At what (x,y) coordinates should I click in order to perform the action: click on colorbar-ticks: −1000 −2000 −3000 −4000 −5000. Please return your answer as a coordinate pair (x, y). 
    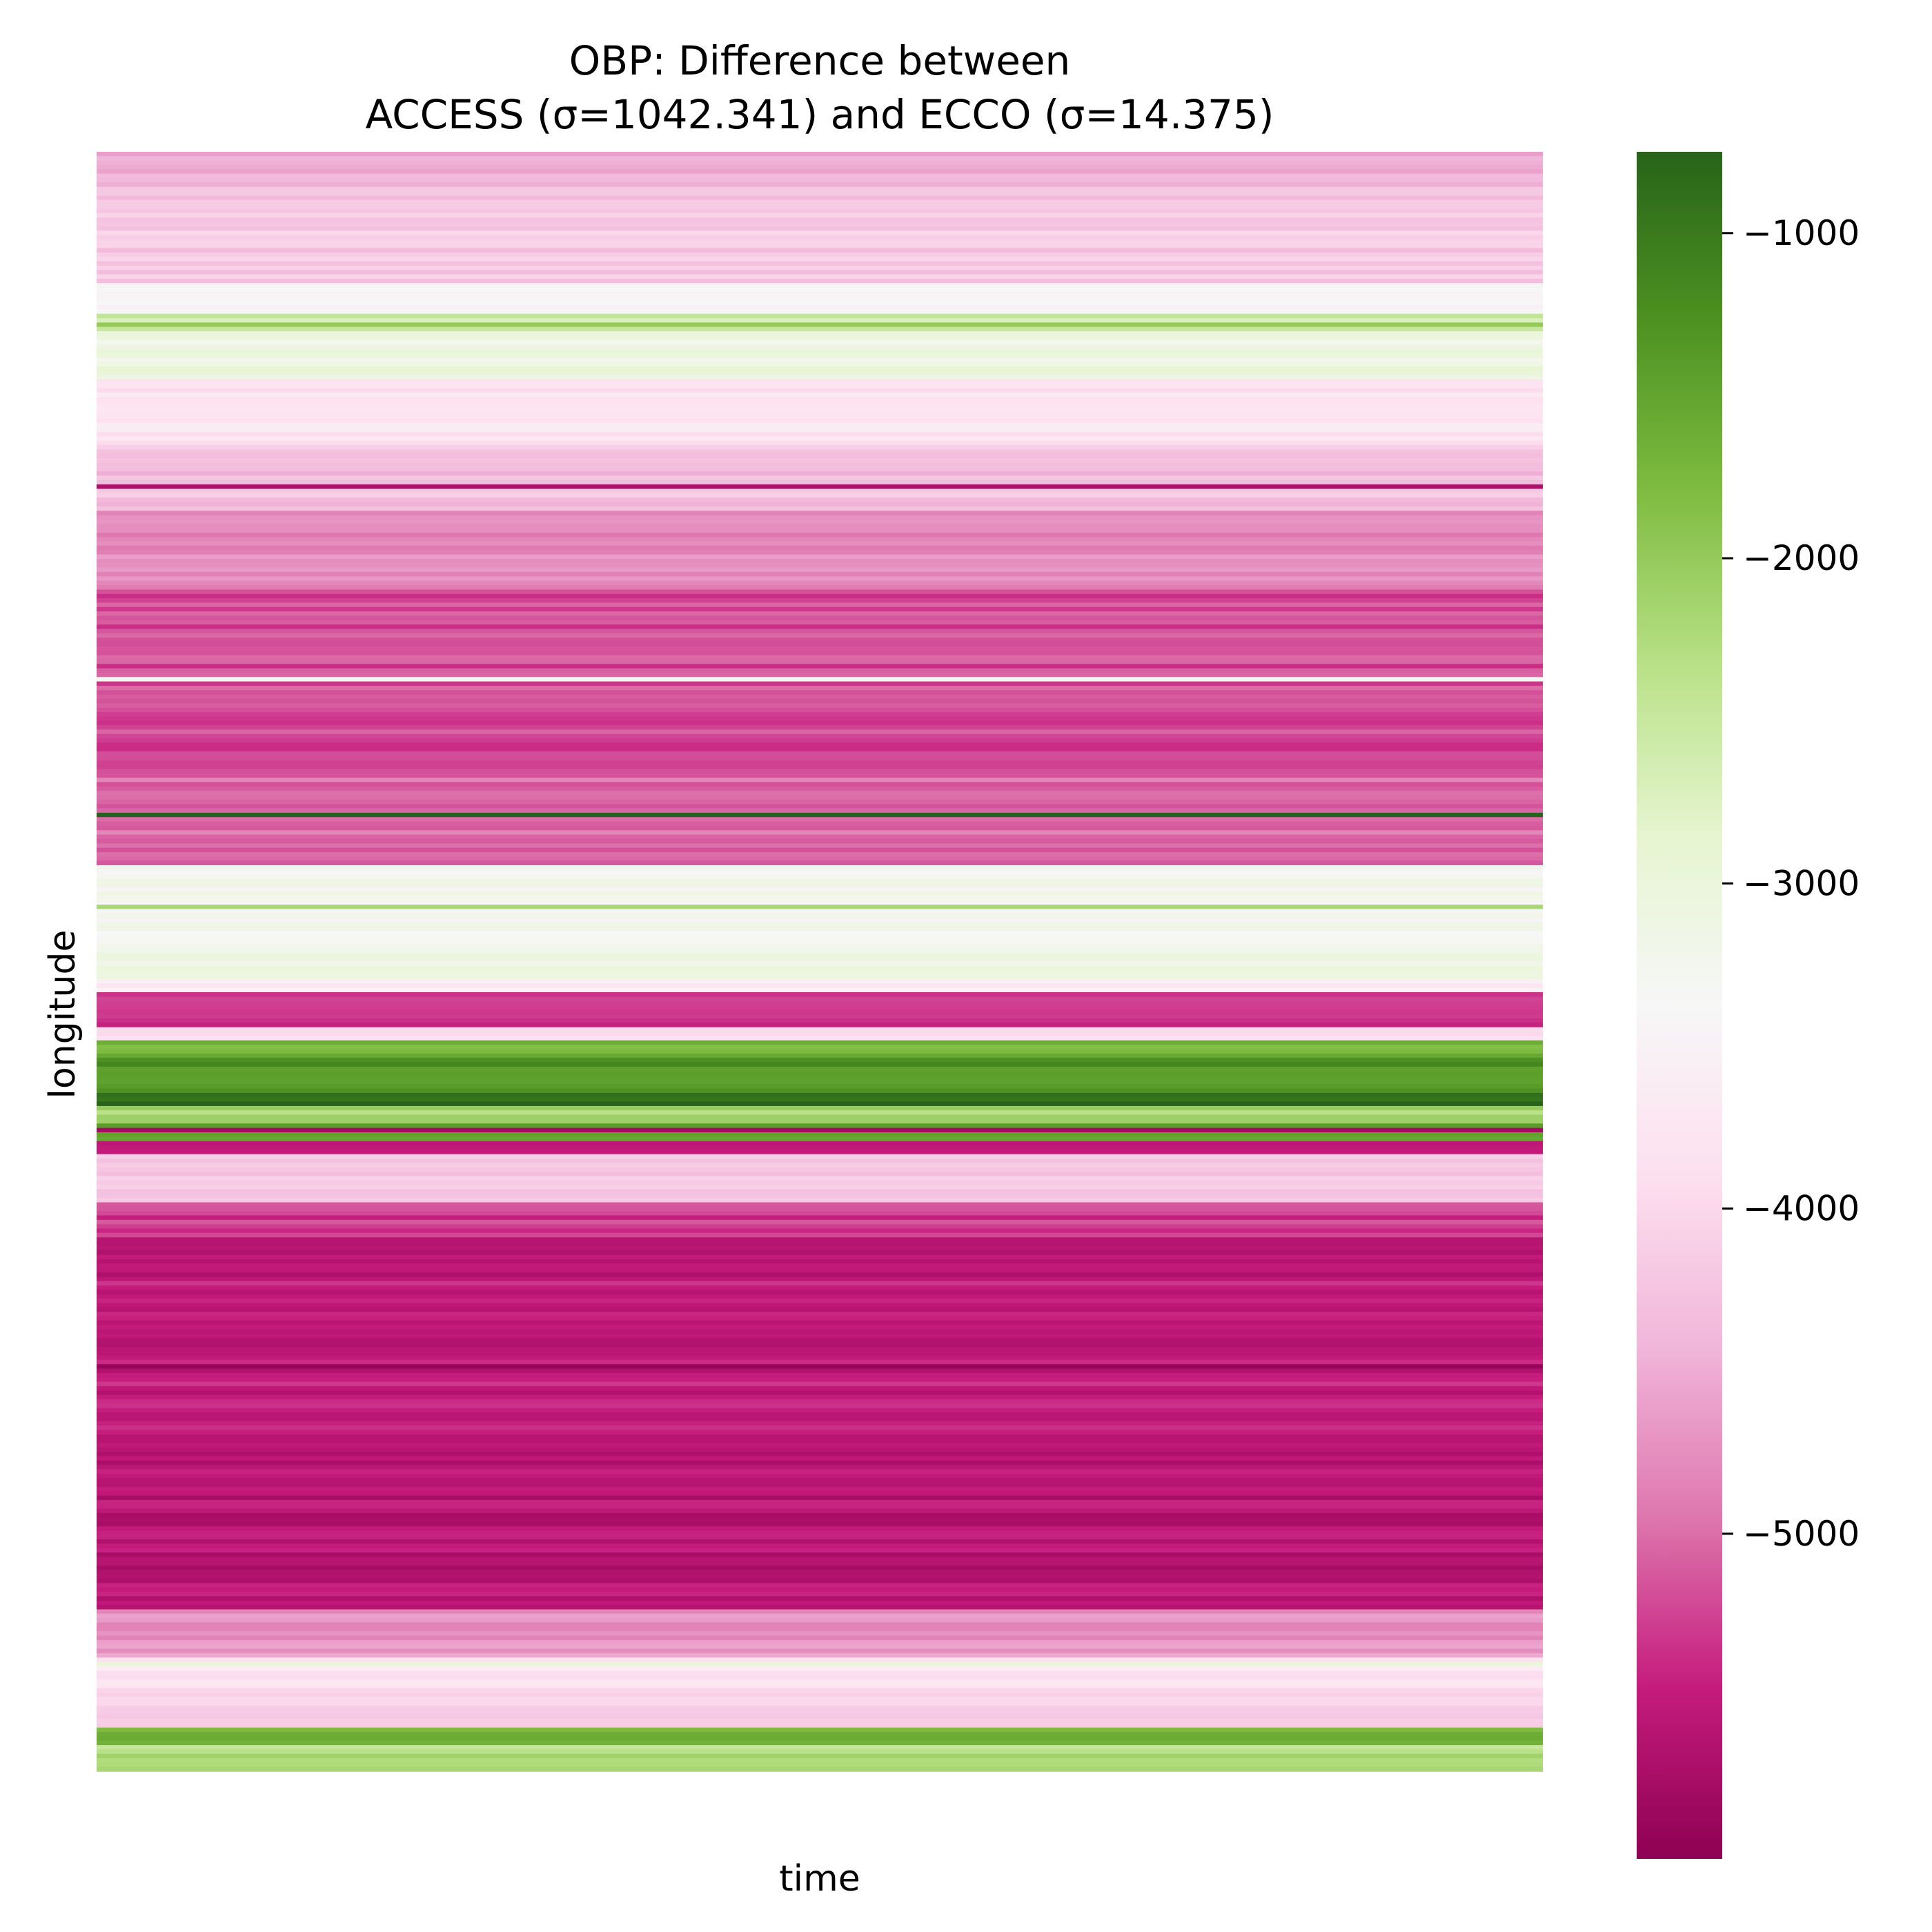
    Looking at the image, I should click on (1791, 883).